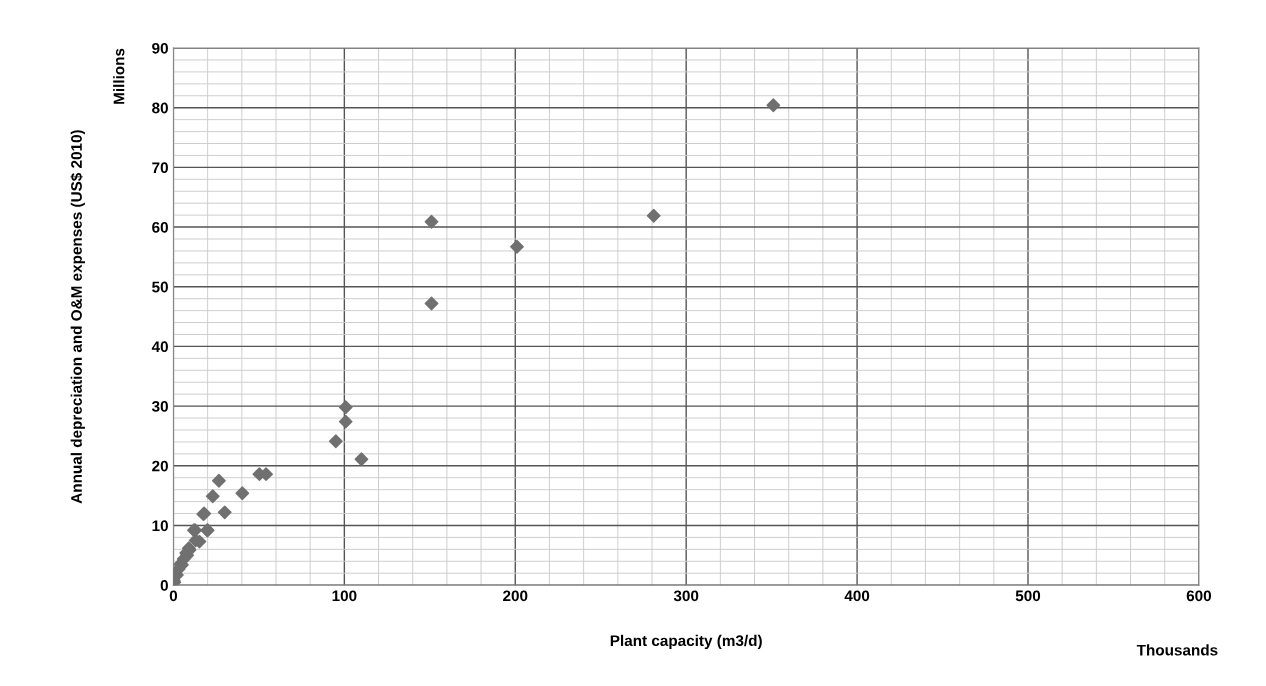 The width and height of the screenshot is (1266, 686). I want to click on x-tick-label: 100, so click(344, 596).